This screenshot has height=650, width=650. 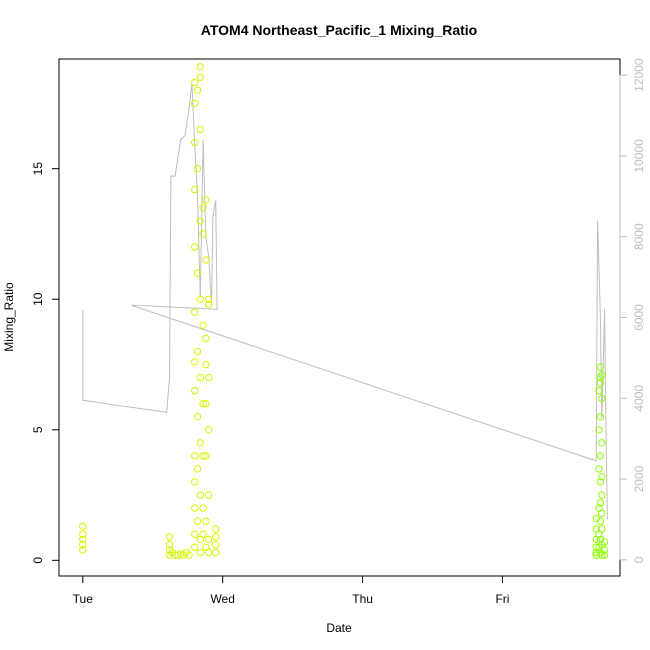 I want to click on x-axis-label: Date, so click(x=339, y=628).